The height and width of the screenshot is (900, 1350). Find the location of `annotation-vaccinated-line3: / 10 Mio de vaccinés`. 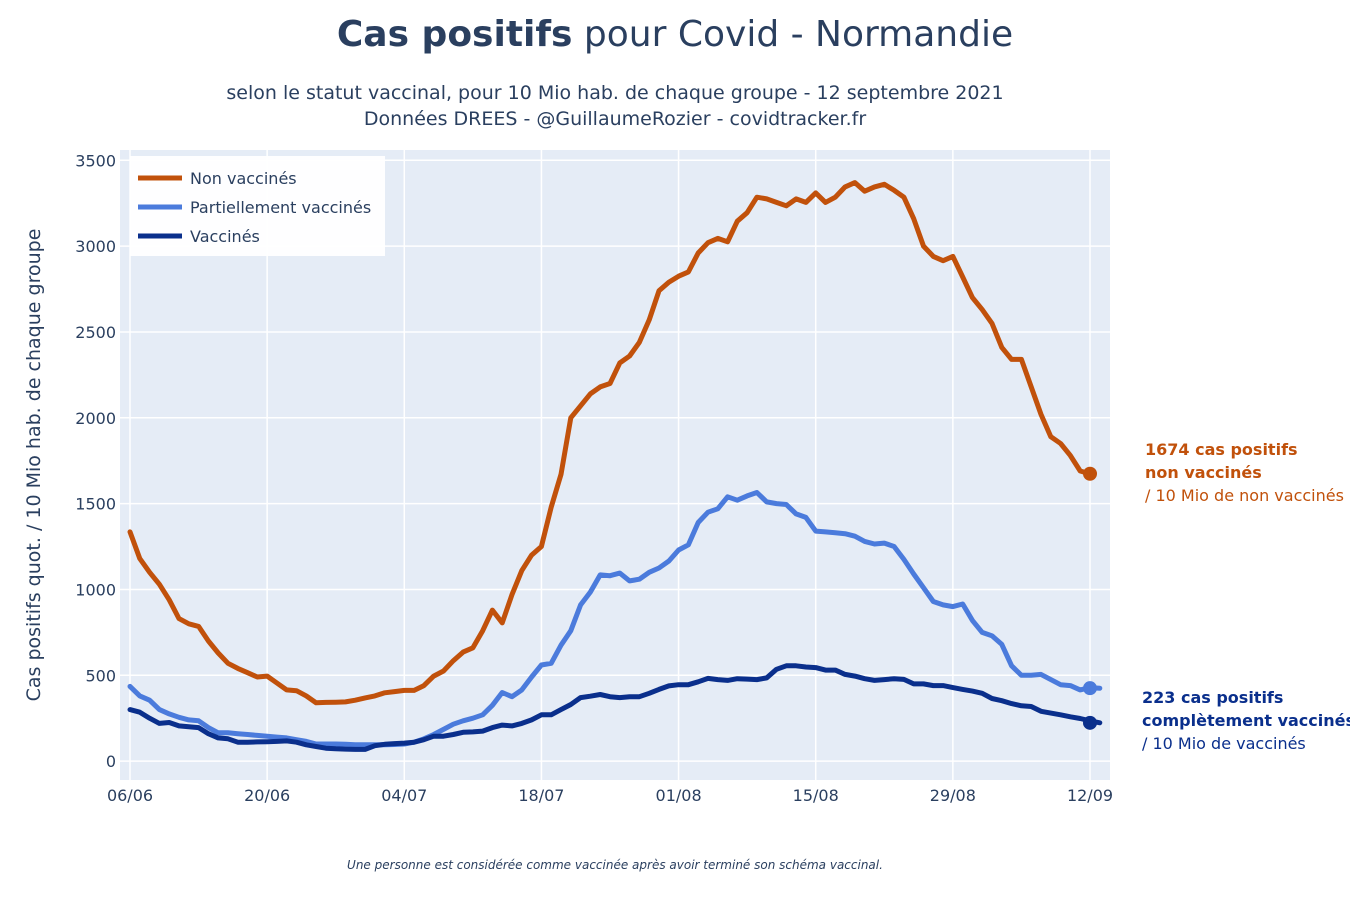

annotation-vaccinated-line3: / 10 Mio de vaccinés is located at coordinates (1224, 743).